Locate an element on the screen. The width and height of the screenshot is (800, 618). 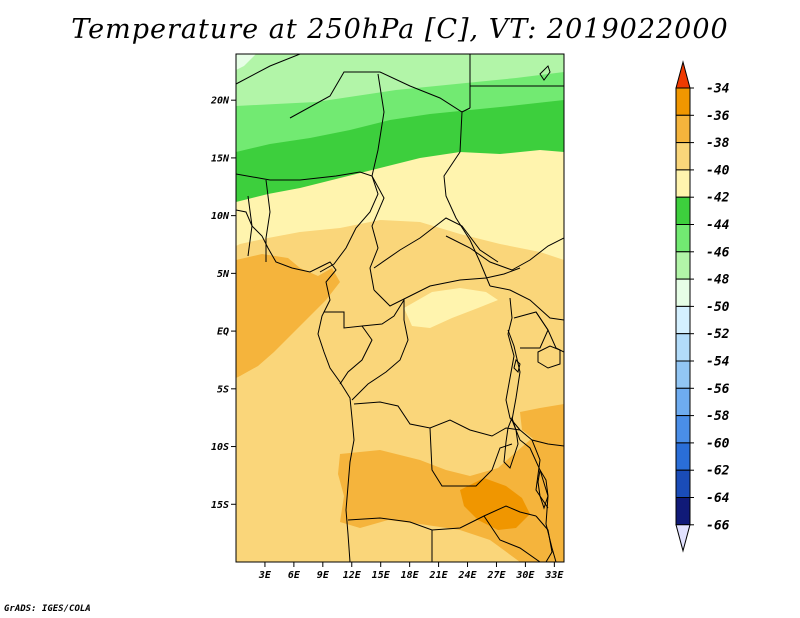
colorbar-label: -62 is located at coordinates (718, 471).